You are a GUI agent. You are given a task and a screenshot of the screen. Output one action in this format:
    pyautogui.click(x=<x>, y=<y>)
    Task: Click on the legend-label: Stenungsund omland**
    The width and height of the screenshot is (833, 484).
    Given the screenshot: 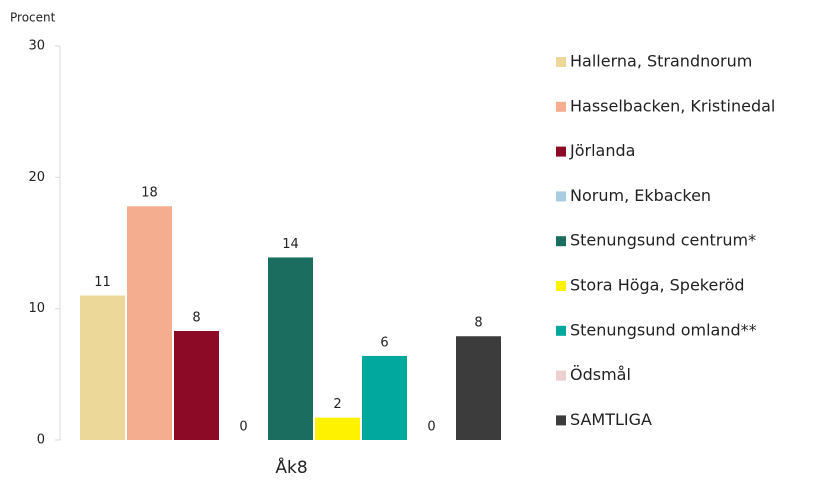 What is the action you would take?
    pyautogui.click(x=663, y=329)
    